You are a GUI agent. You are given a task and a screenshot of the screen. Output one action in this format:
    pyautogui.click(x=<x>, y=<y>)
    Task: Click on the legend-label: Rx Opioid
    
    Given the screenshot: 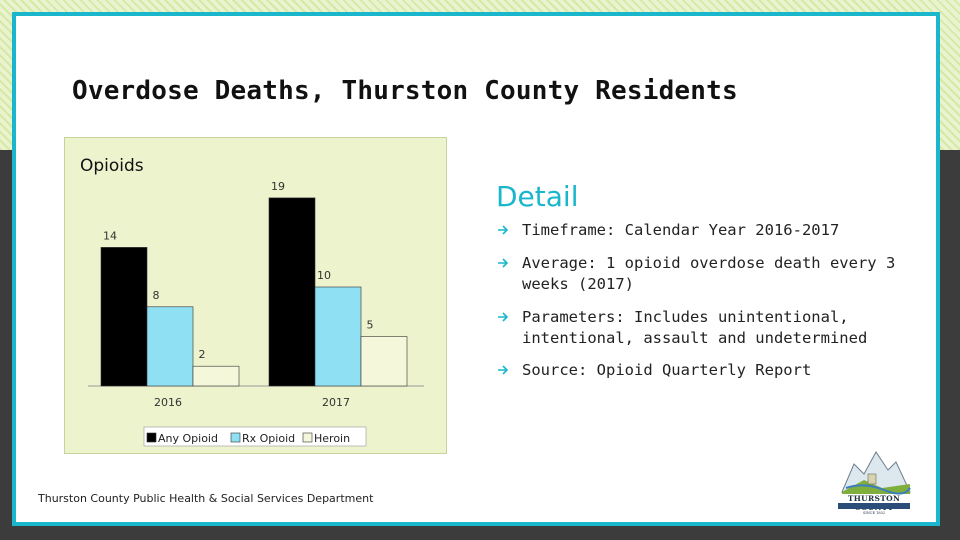 What is the action you would take?
    pyautogui.click(x=268, y=438)
    